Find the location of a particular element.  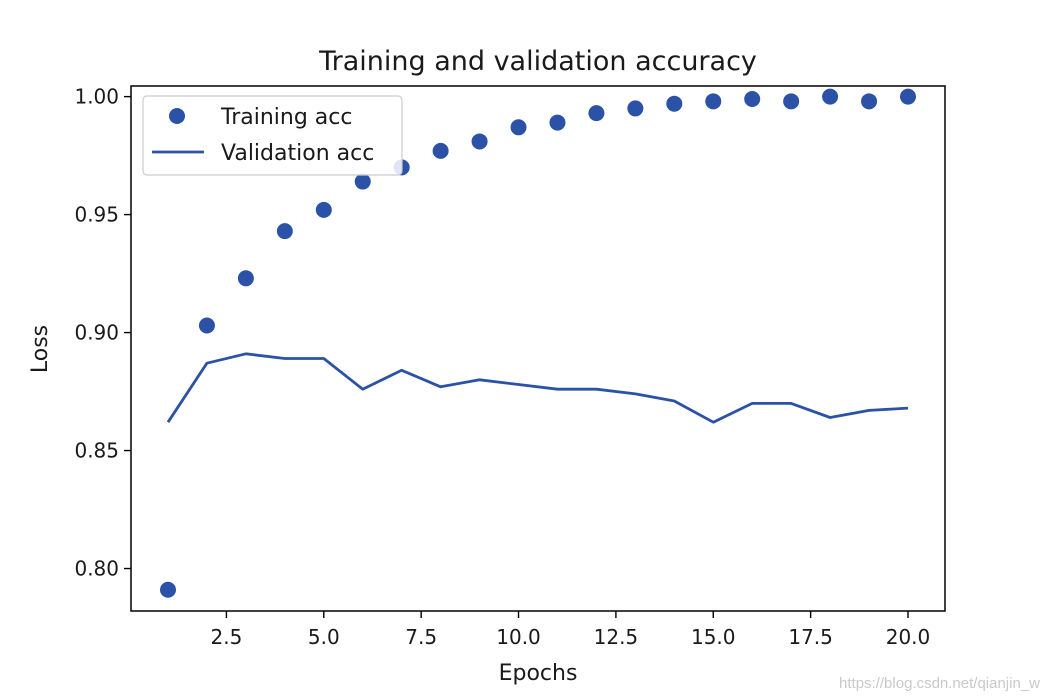

x-tick-label: 7.5 is located at coordinates (421, 637).